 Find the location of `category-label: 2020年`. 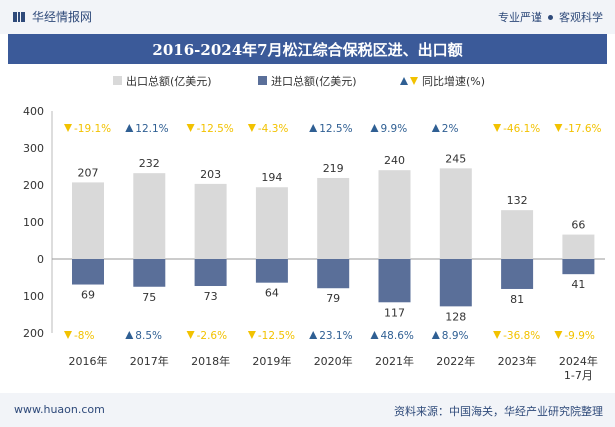

category-label: 2020年 is located at coordinates (333, 361).